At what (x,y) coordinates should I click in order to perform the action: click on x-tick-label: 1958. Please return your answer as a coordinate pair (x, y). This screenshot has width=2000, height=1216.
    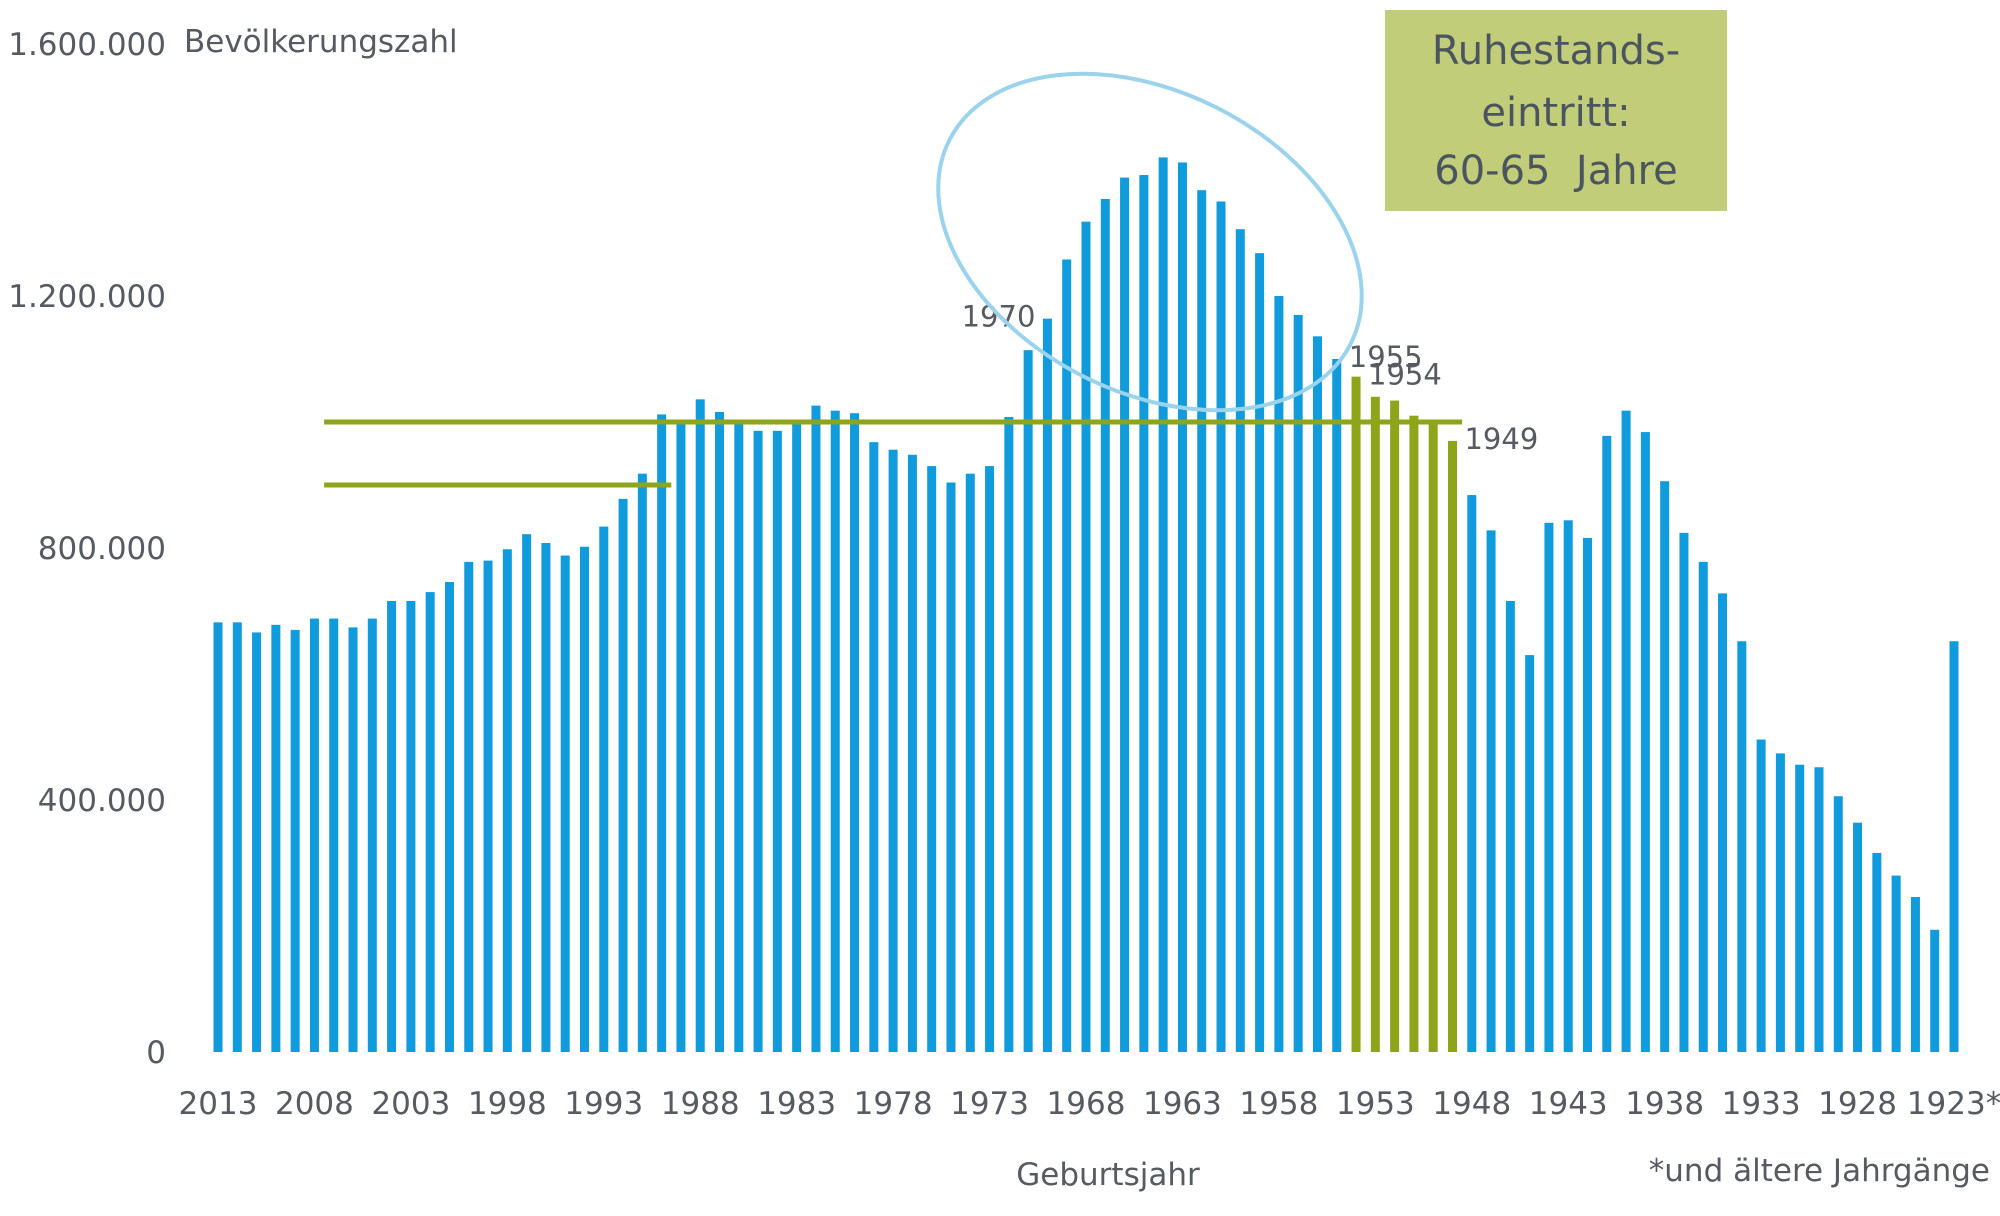
    Looking at the image, I should click on (1278, 1104).